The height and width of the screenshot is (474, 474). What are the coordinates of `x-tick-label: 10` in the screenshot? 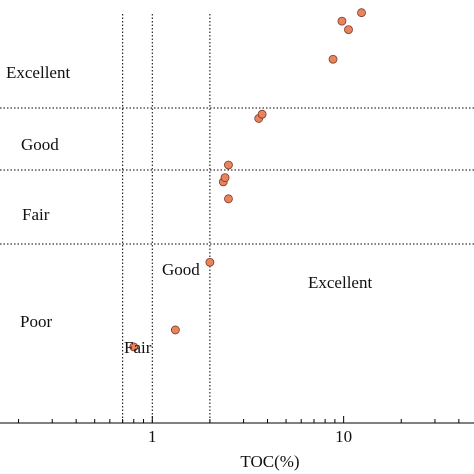 It's located at (343, 436).